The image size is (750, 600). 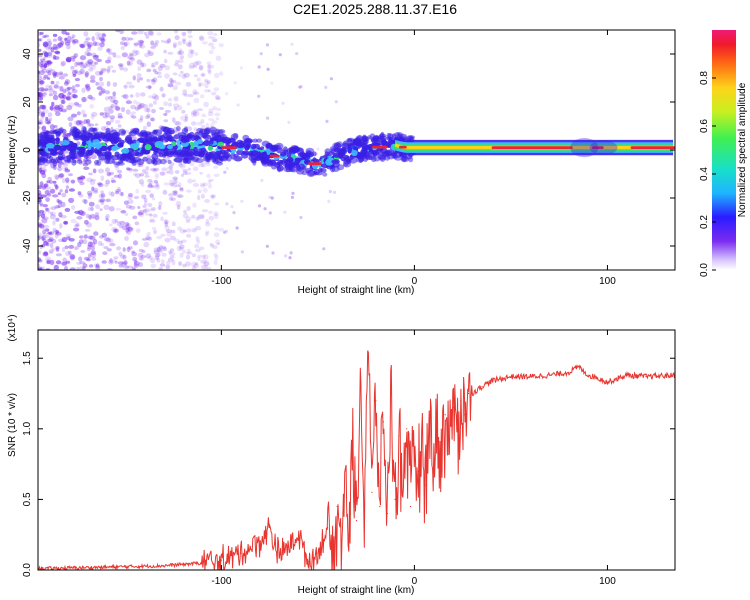 I want to click on y-tick-label: 1.5, so click(x=27, y=358).